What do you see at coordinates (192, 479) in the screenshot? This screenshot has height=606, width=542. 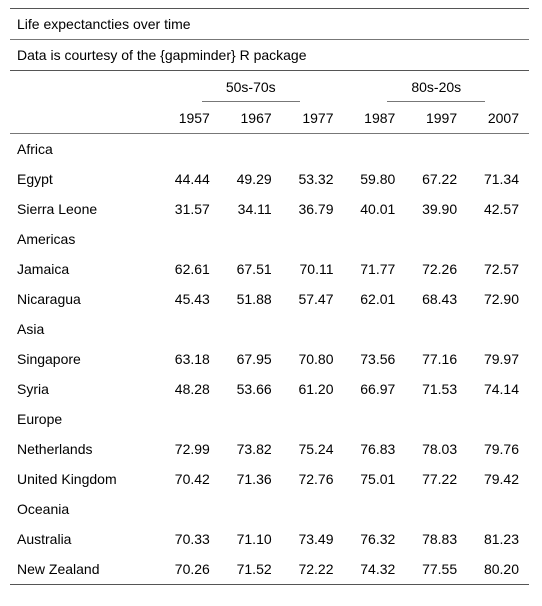 I see `value-cell: 70.42` at bounding box center [192, 479].